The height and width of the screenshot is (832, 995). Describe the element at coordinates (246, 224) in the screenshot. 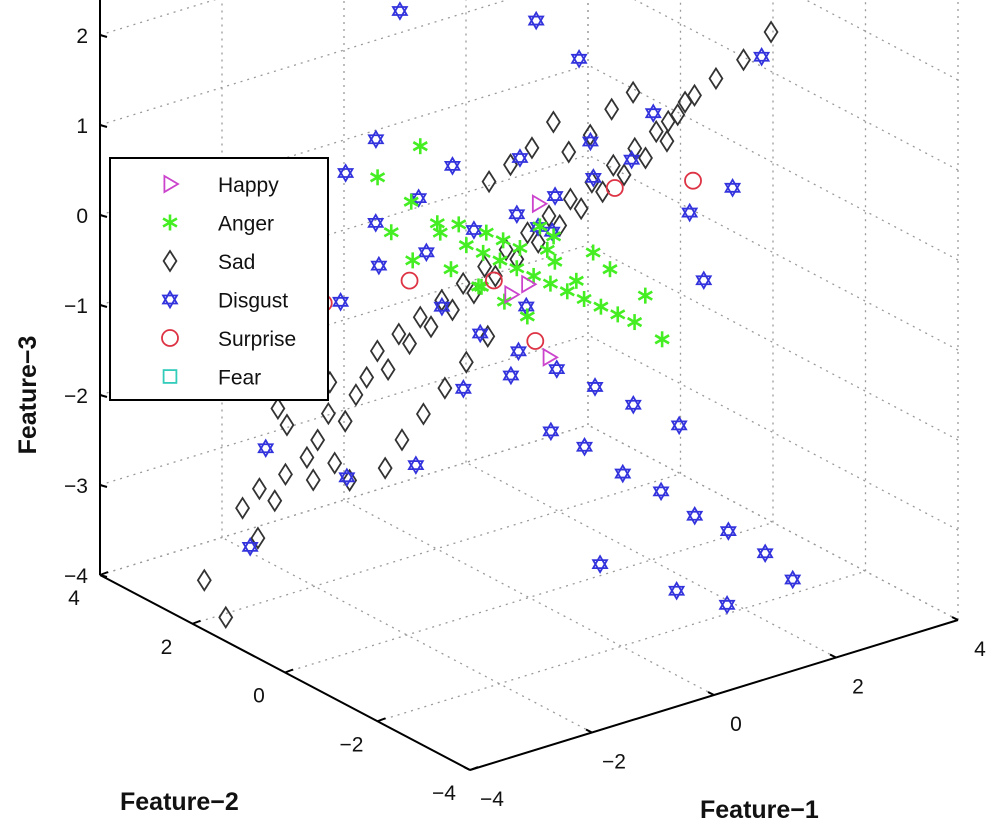

I see `legend-label-anger: Anger` at that location.